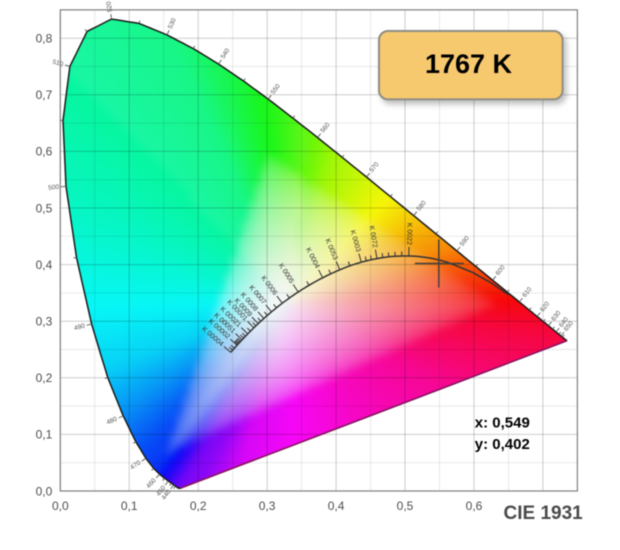 The image size is (620, 550). Describe the element at coordinates (110, 7) in the screenshot. I see `svg-text: 520` at that location.